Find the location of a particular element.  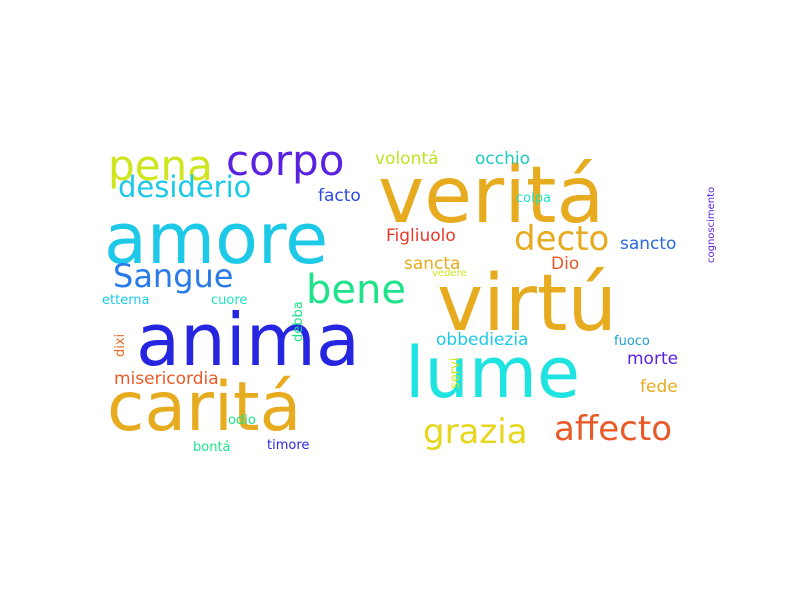

word-debba: debba is located at coordinates (298, 321).